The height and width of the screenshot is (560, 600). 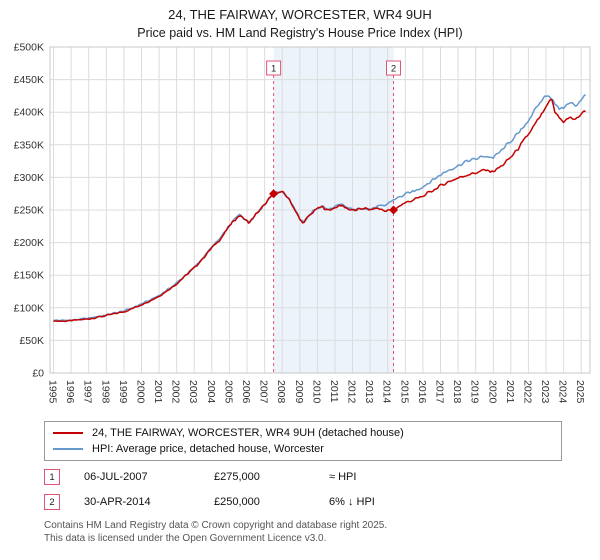 What do you see at coordinates (70, 392) in the screenshot?
I see `svg-text: 1996` at bounding box center [70, 392].